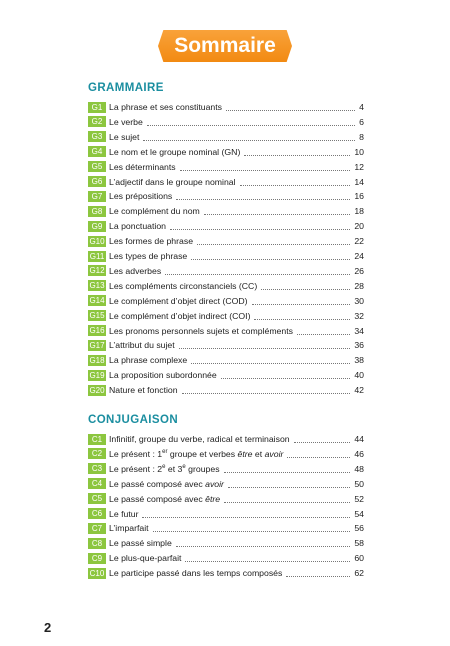 The image size is (450, 646). Describe the element at coordinates (226, 484) in the screenshot. I see `toc-row: C4 Le passé composé avec avoir 50` at that location.